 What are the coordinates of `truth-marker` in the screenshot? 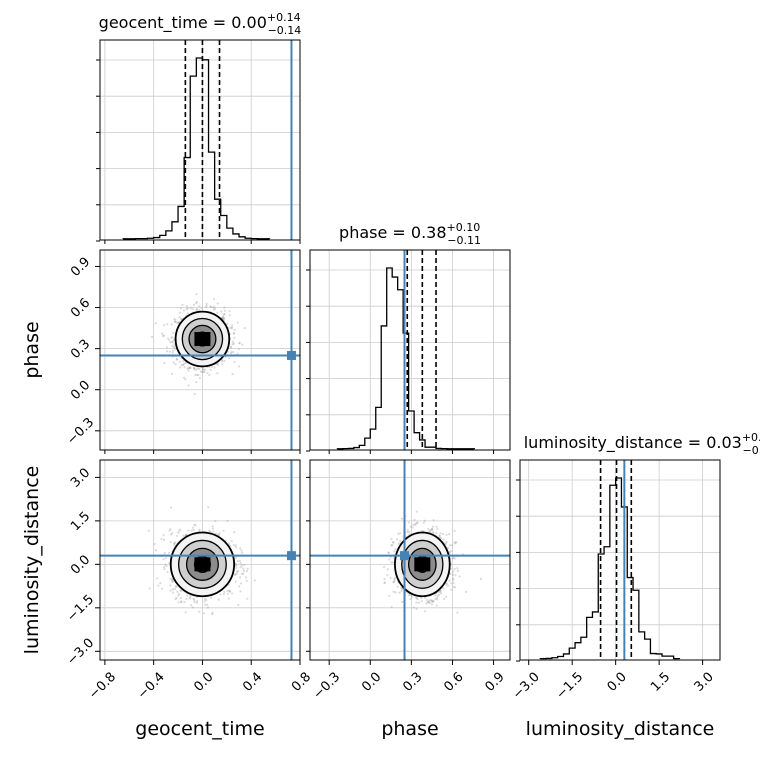 It's located at (405, 556).